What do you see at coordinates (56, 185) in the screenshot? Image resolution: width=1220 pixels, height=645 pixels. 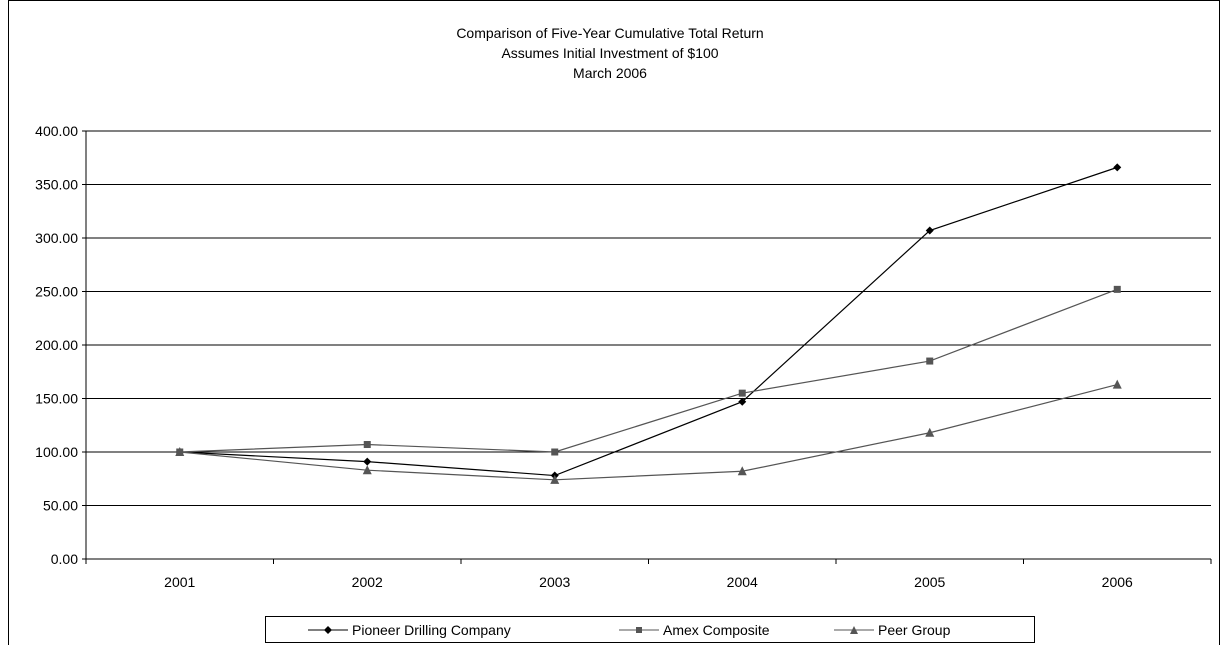 I see `y-tick-label: 350.00` at bounding box center [56, 185].